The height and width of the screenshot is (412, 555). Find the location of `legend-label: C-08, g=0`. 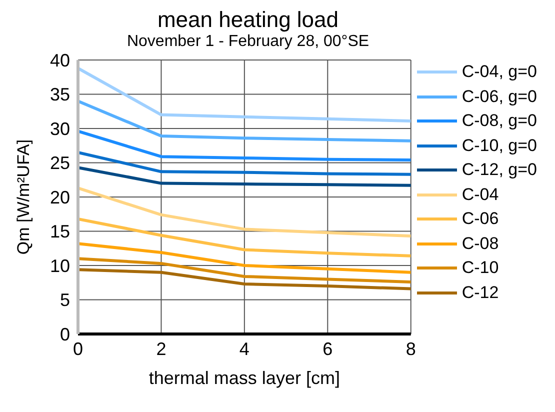

legend-label: C-08, g=0 is located at coordinates (499, 121).